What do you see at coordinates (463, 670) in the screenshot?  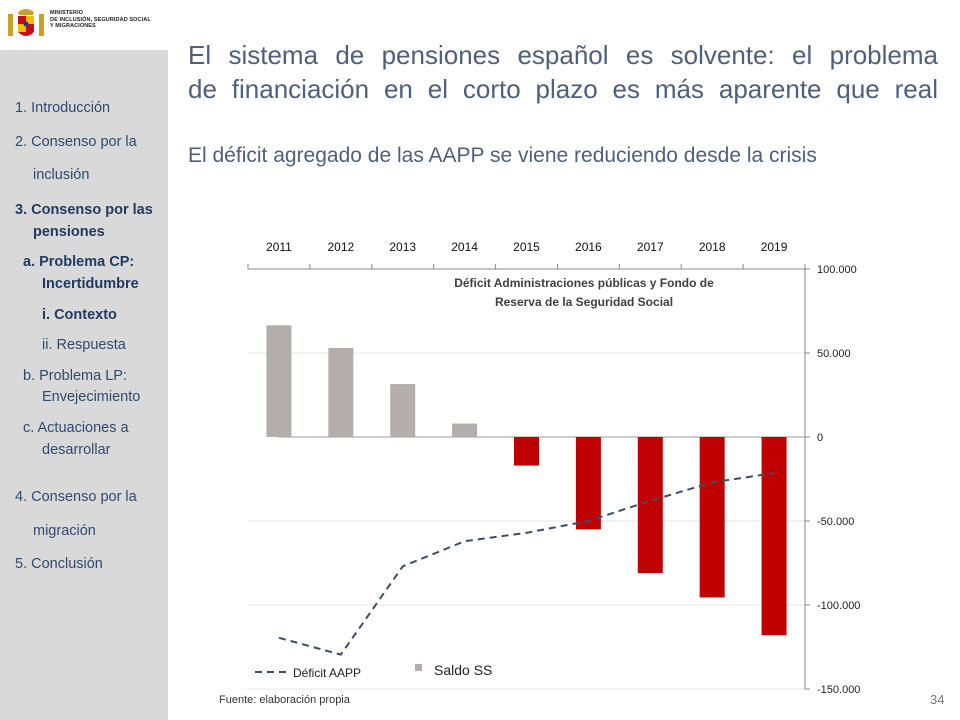 I see `legend-label-saldo-ss: Saldo SS` at bounding box center [463, 670].